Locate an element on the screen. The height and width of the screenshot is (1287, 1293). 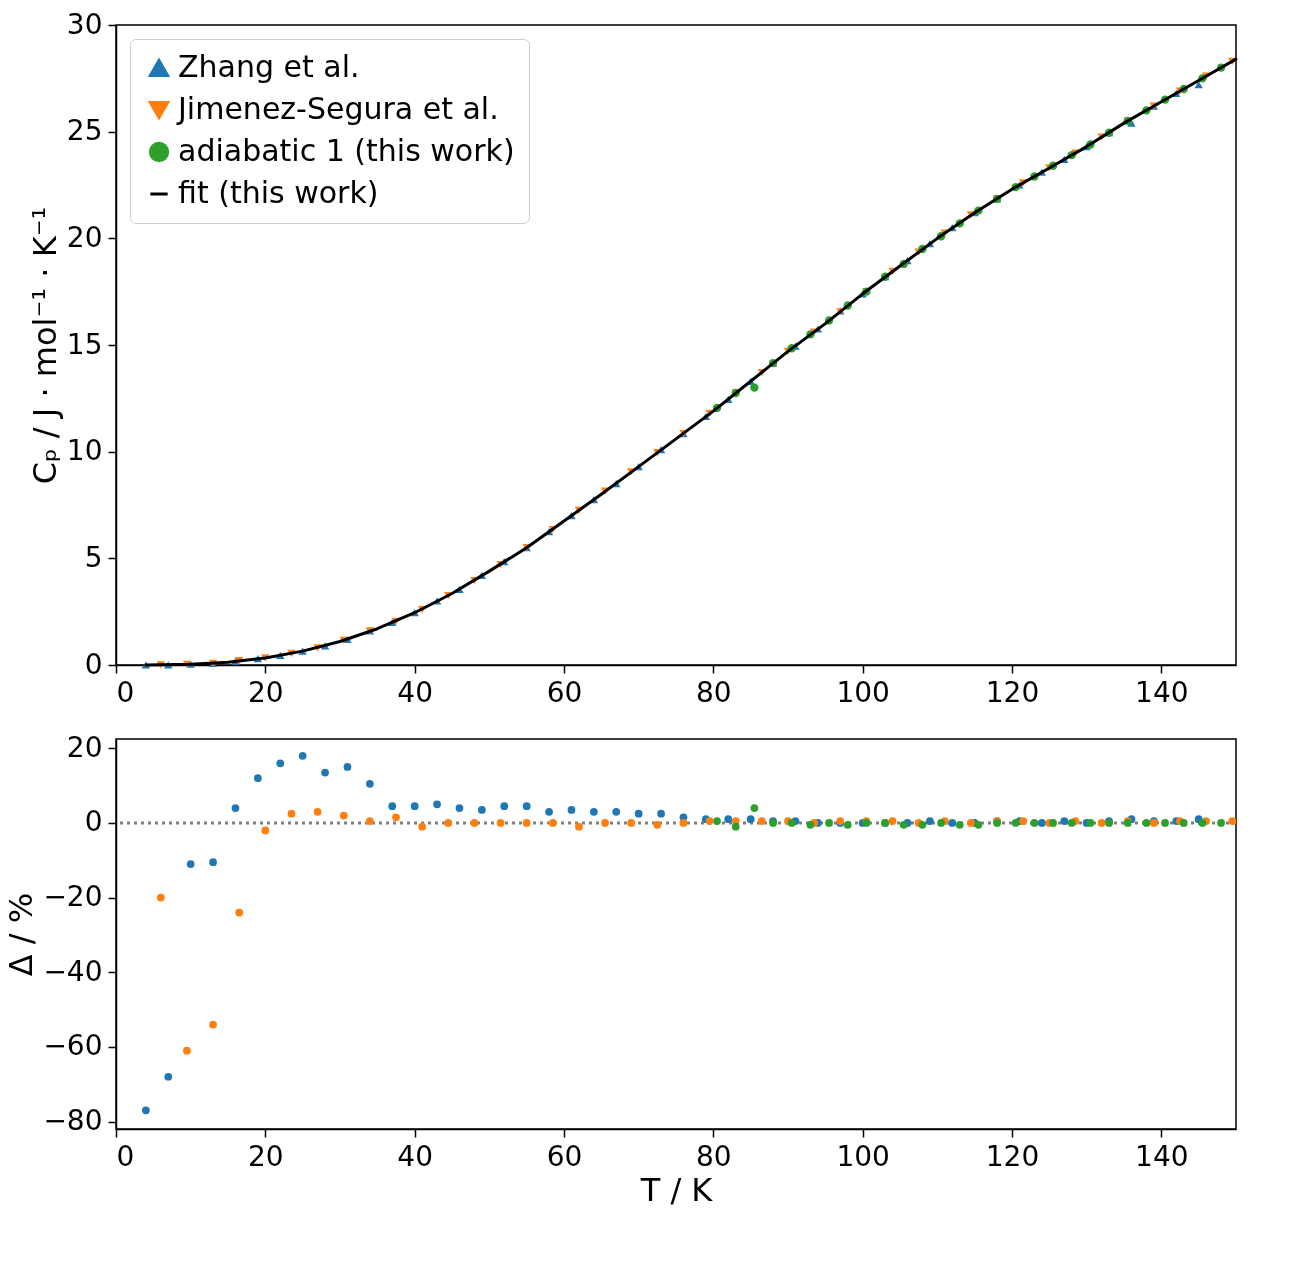
x-axis-title: T / K is located at coordinates (676, 1189).